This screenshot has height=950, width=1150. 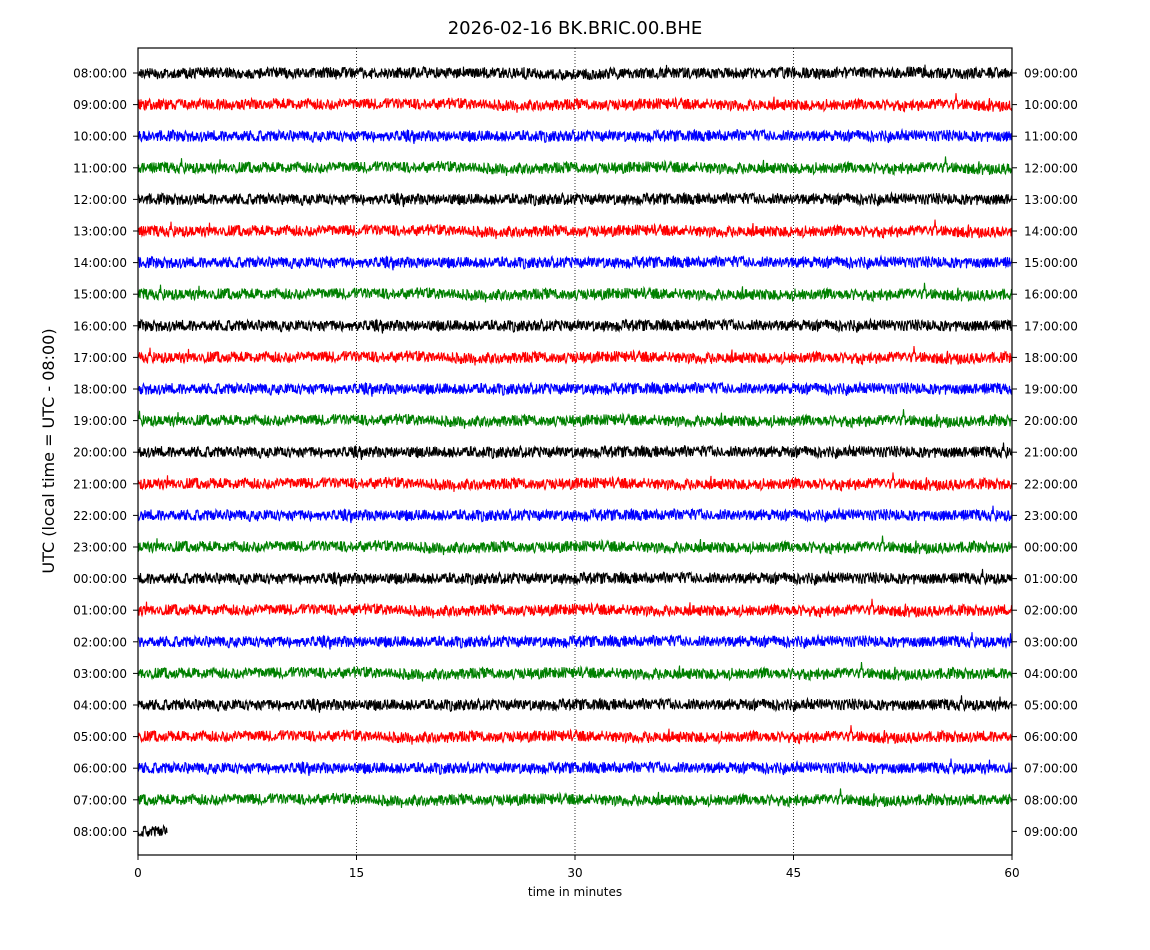 I want to click on right-tick-label: 16:00:00, so click(x=1051, y=295).